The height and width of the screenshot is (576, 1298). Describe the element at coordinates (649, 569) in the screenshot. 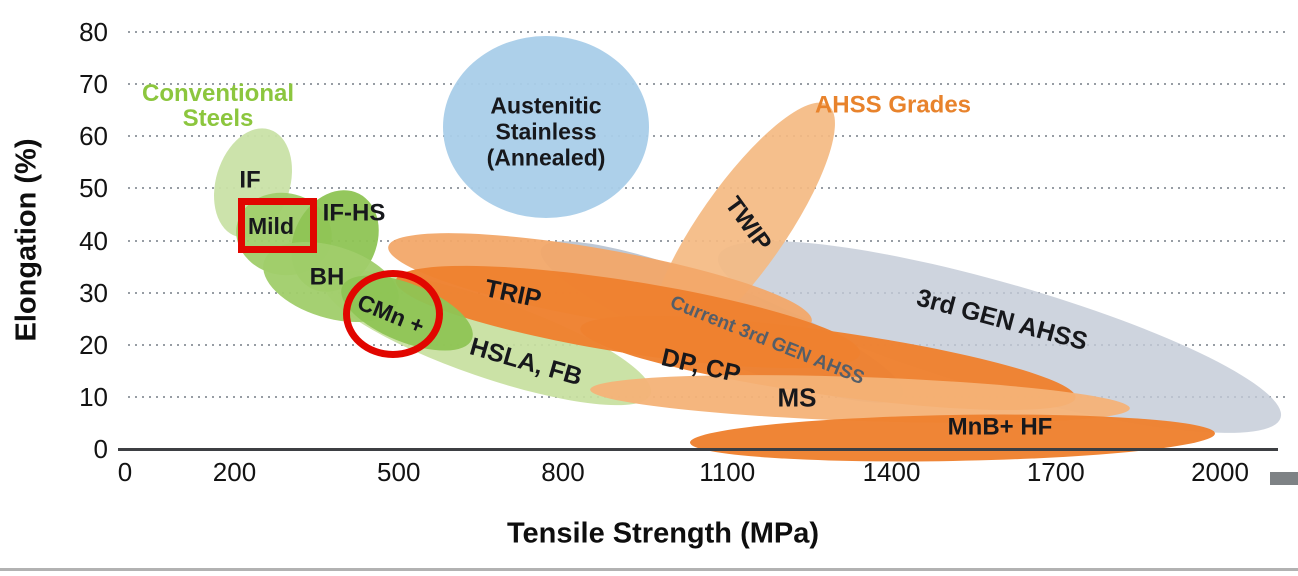

I see `bottom-border-rule` at that location.